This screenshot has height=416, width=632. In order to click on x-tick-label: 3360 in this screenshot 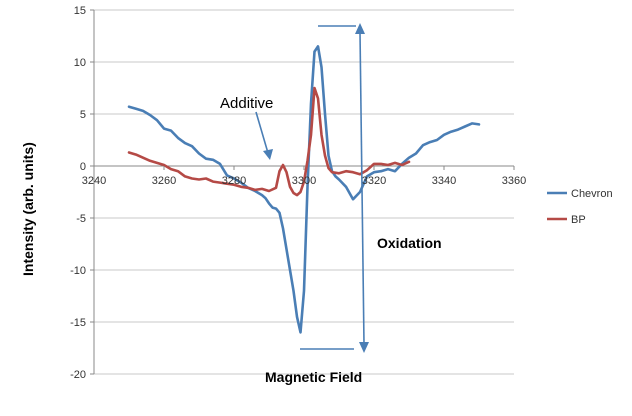, I will do `click(514, 181)`.